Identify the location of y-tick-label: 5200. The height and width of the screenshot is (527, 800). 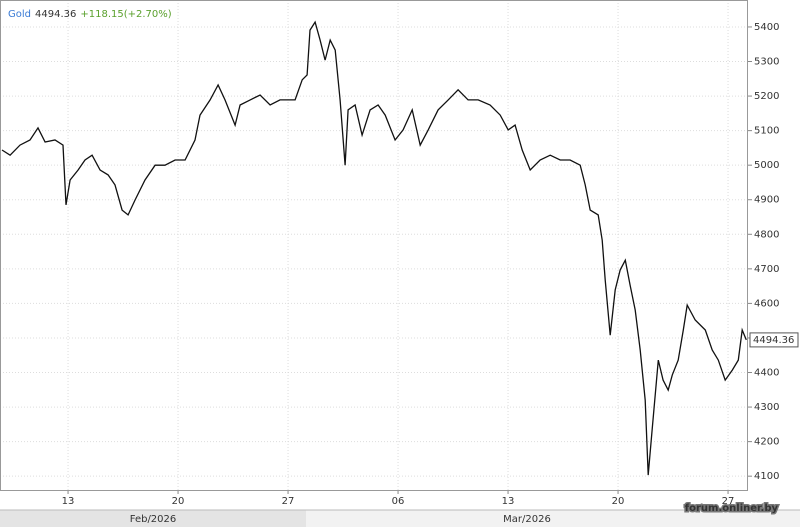
(766, 96).